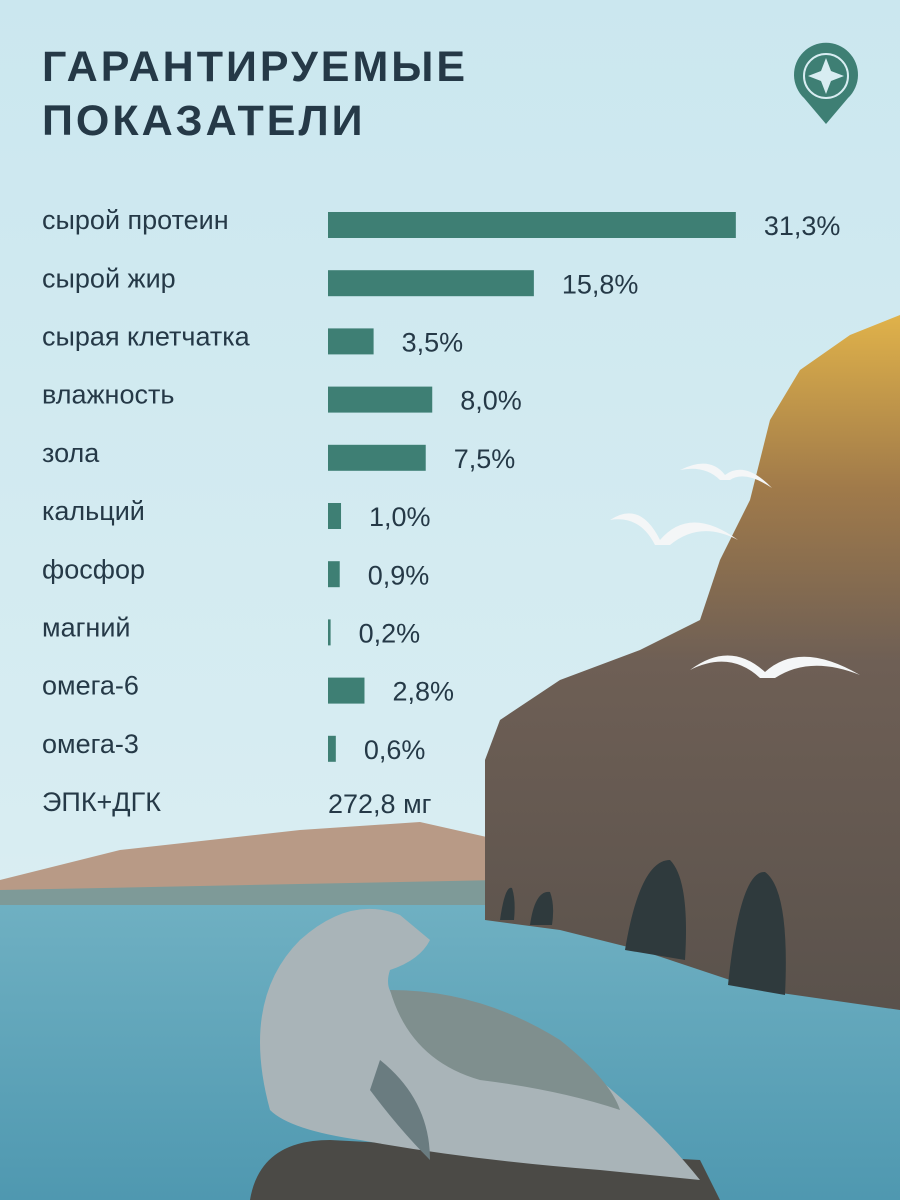 The width and height of the screenshot is (900, 1200). I want to click on category-label: омега-3, so click(90, 744).